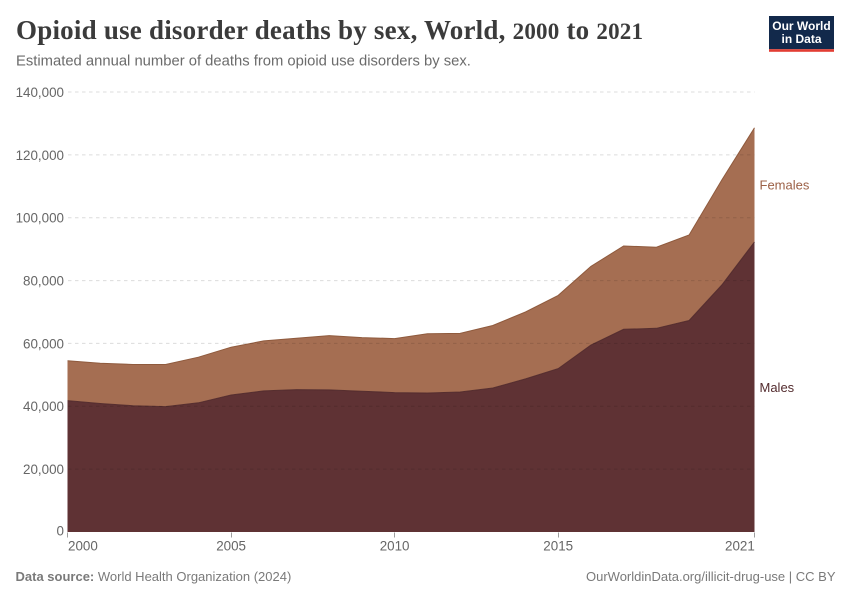 This screenshot has width=850, height=600. I want to click on svg-text: 100,000, so click(40, 218).